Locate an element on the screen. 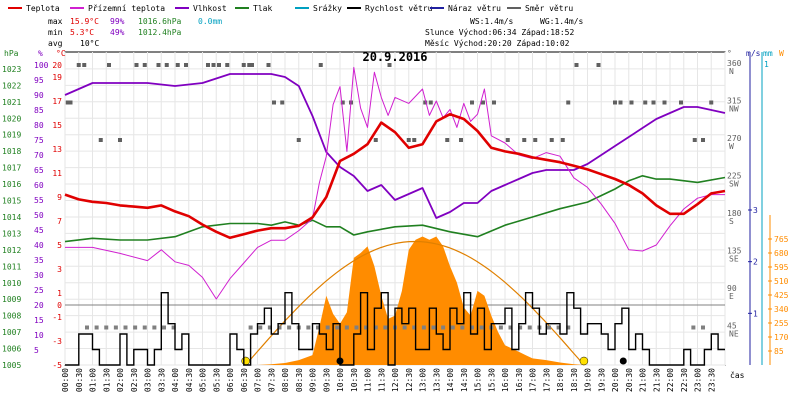  x-tick-label: 21:00 is located at coordinates (643, 380).